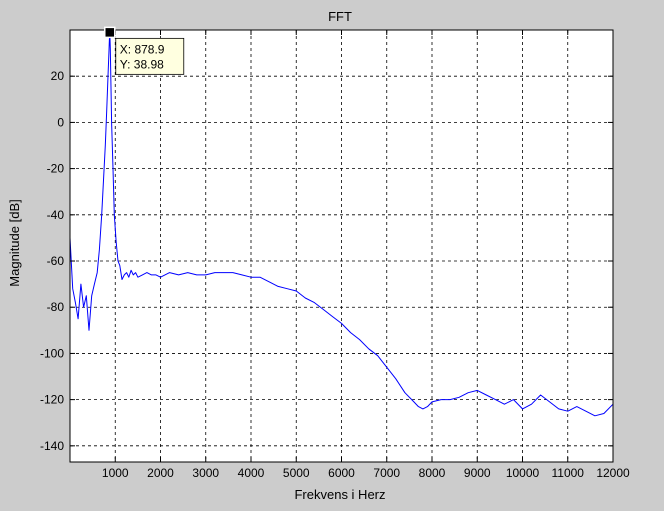 This screenshot has width=664, height=511. Describe the element at coordinates (613, 473) in the screenshot. I see `x-tick-label: 12000` at that location.